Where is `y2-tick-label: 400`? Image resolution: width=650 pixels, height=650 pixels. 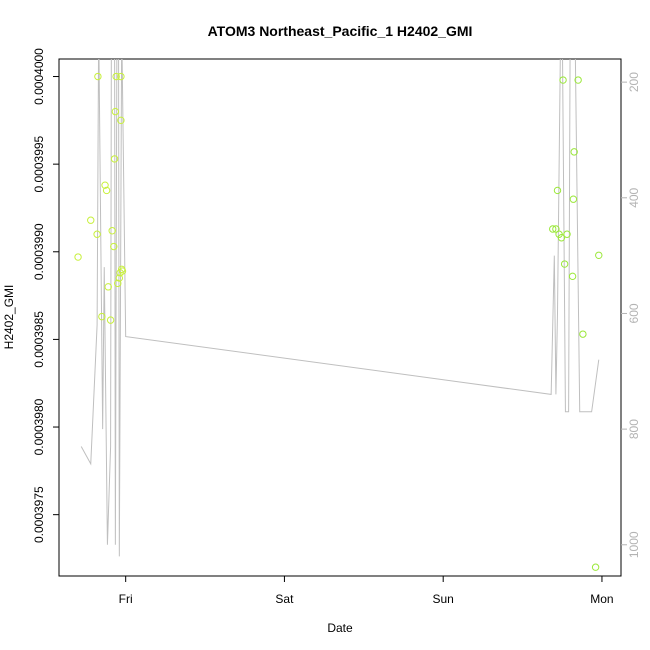 y2-tick-label: 400 is located at coordinates (634, 197).